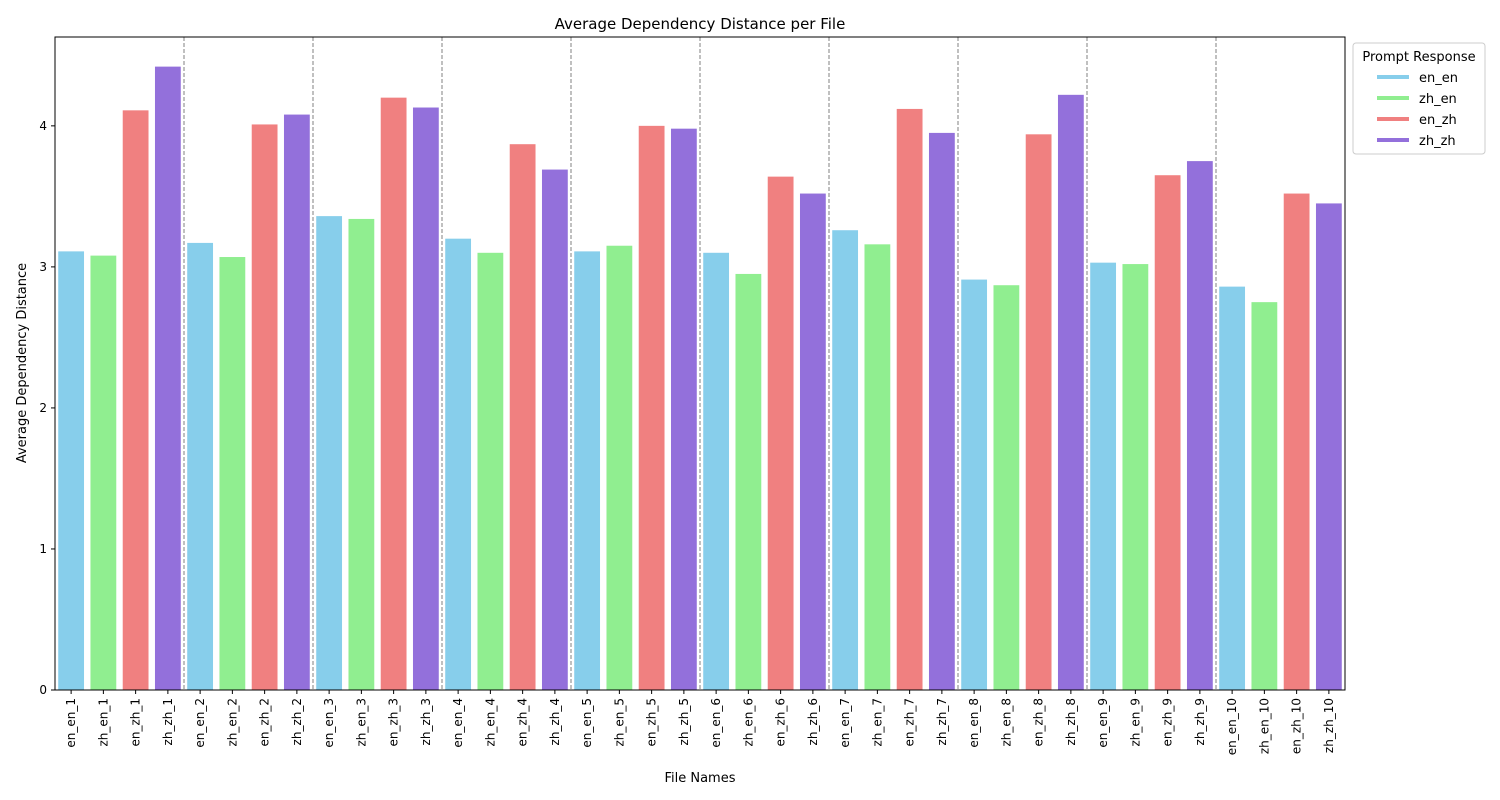 The width and height of the screenshot is (1500, 800). I want to click on y-axis-label: Average Dependency Distance, so click(22, 363).